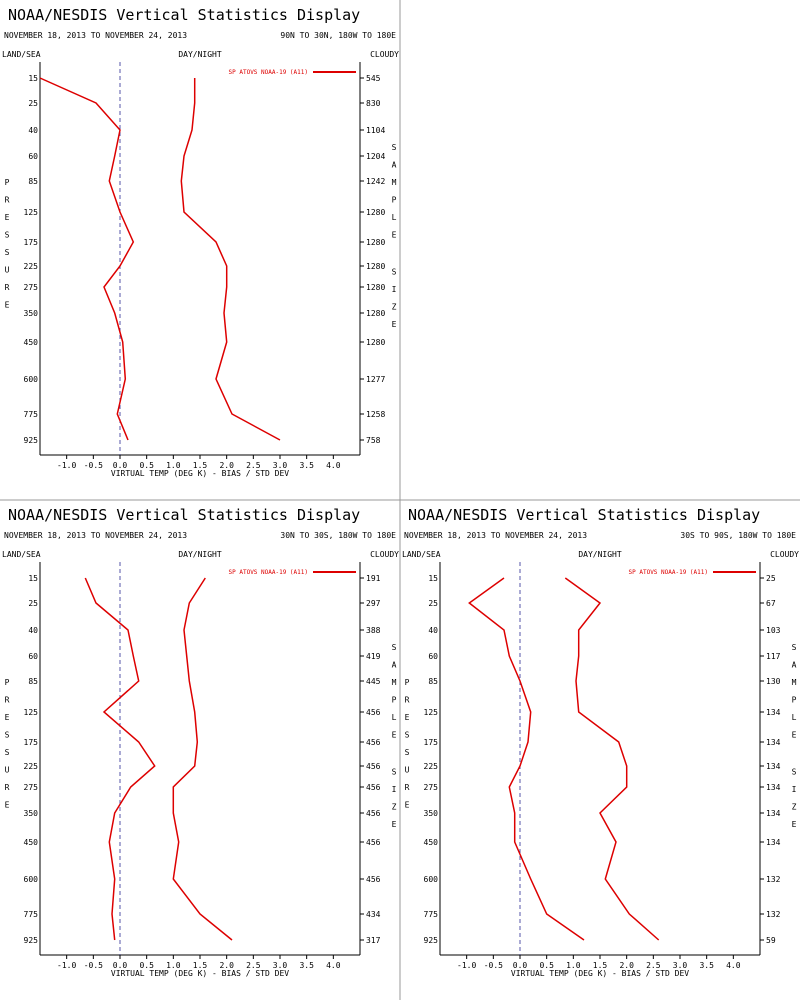 This screenshot has width=800, height=1004. What do you see at coordinates (95, 535) in the screenshot?
I see `date-range: NOVEMBER 18, 2013 TO NOVEMBER 24, 2013` at bounding box center [95, 535].